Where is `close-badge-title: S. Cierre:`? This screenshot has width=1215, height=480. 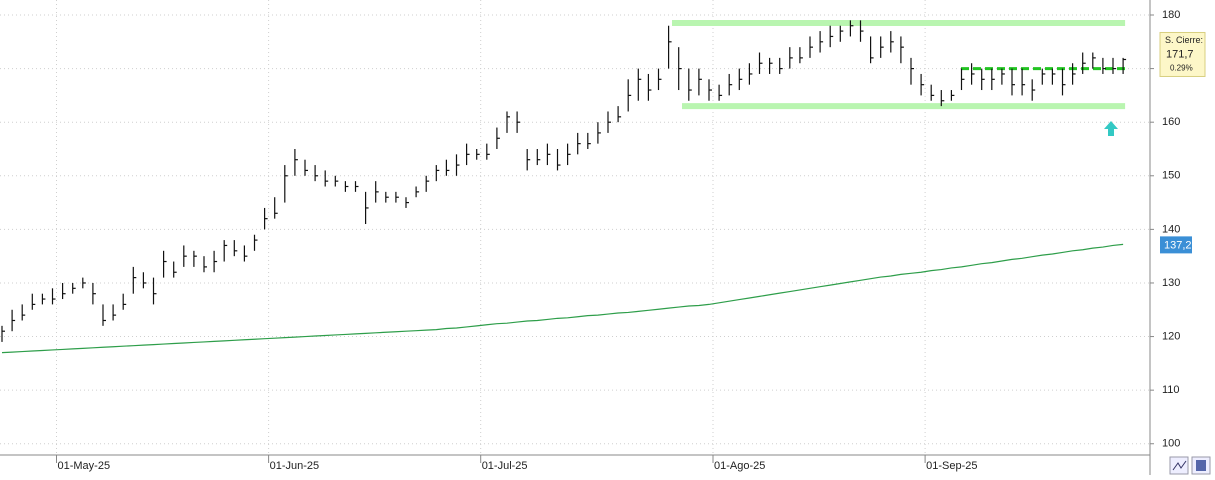
close-badge-title: S. Cierre: is located at coordinates (1184, 40).